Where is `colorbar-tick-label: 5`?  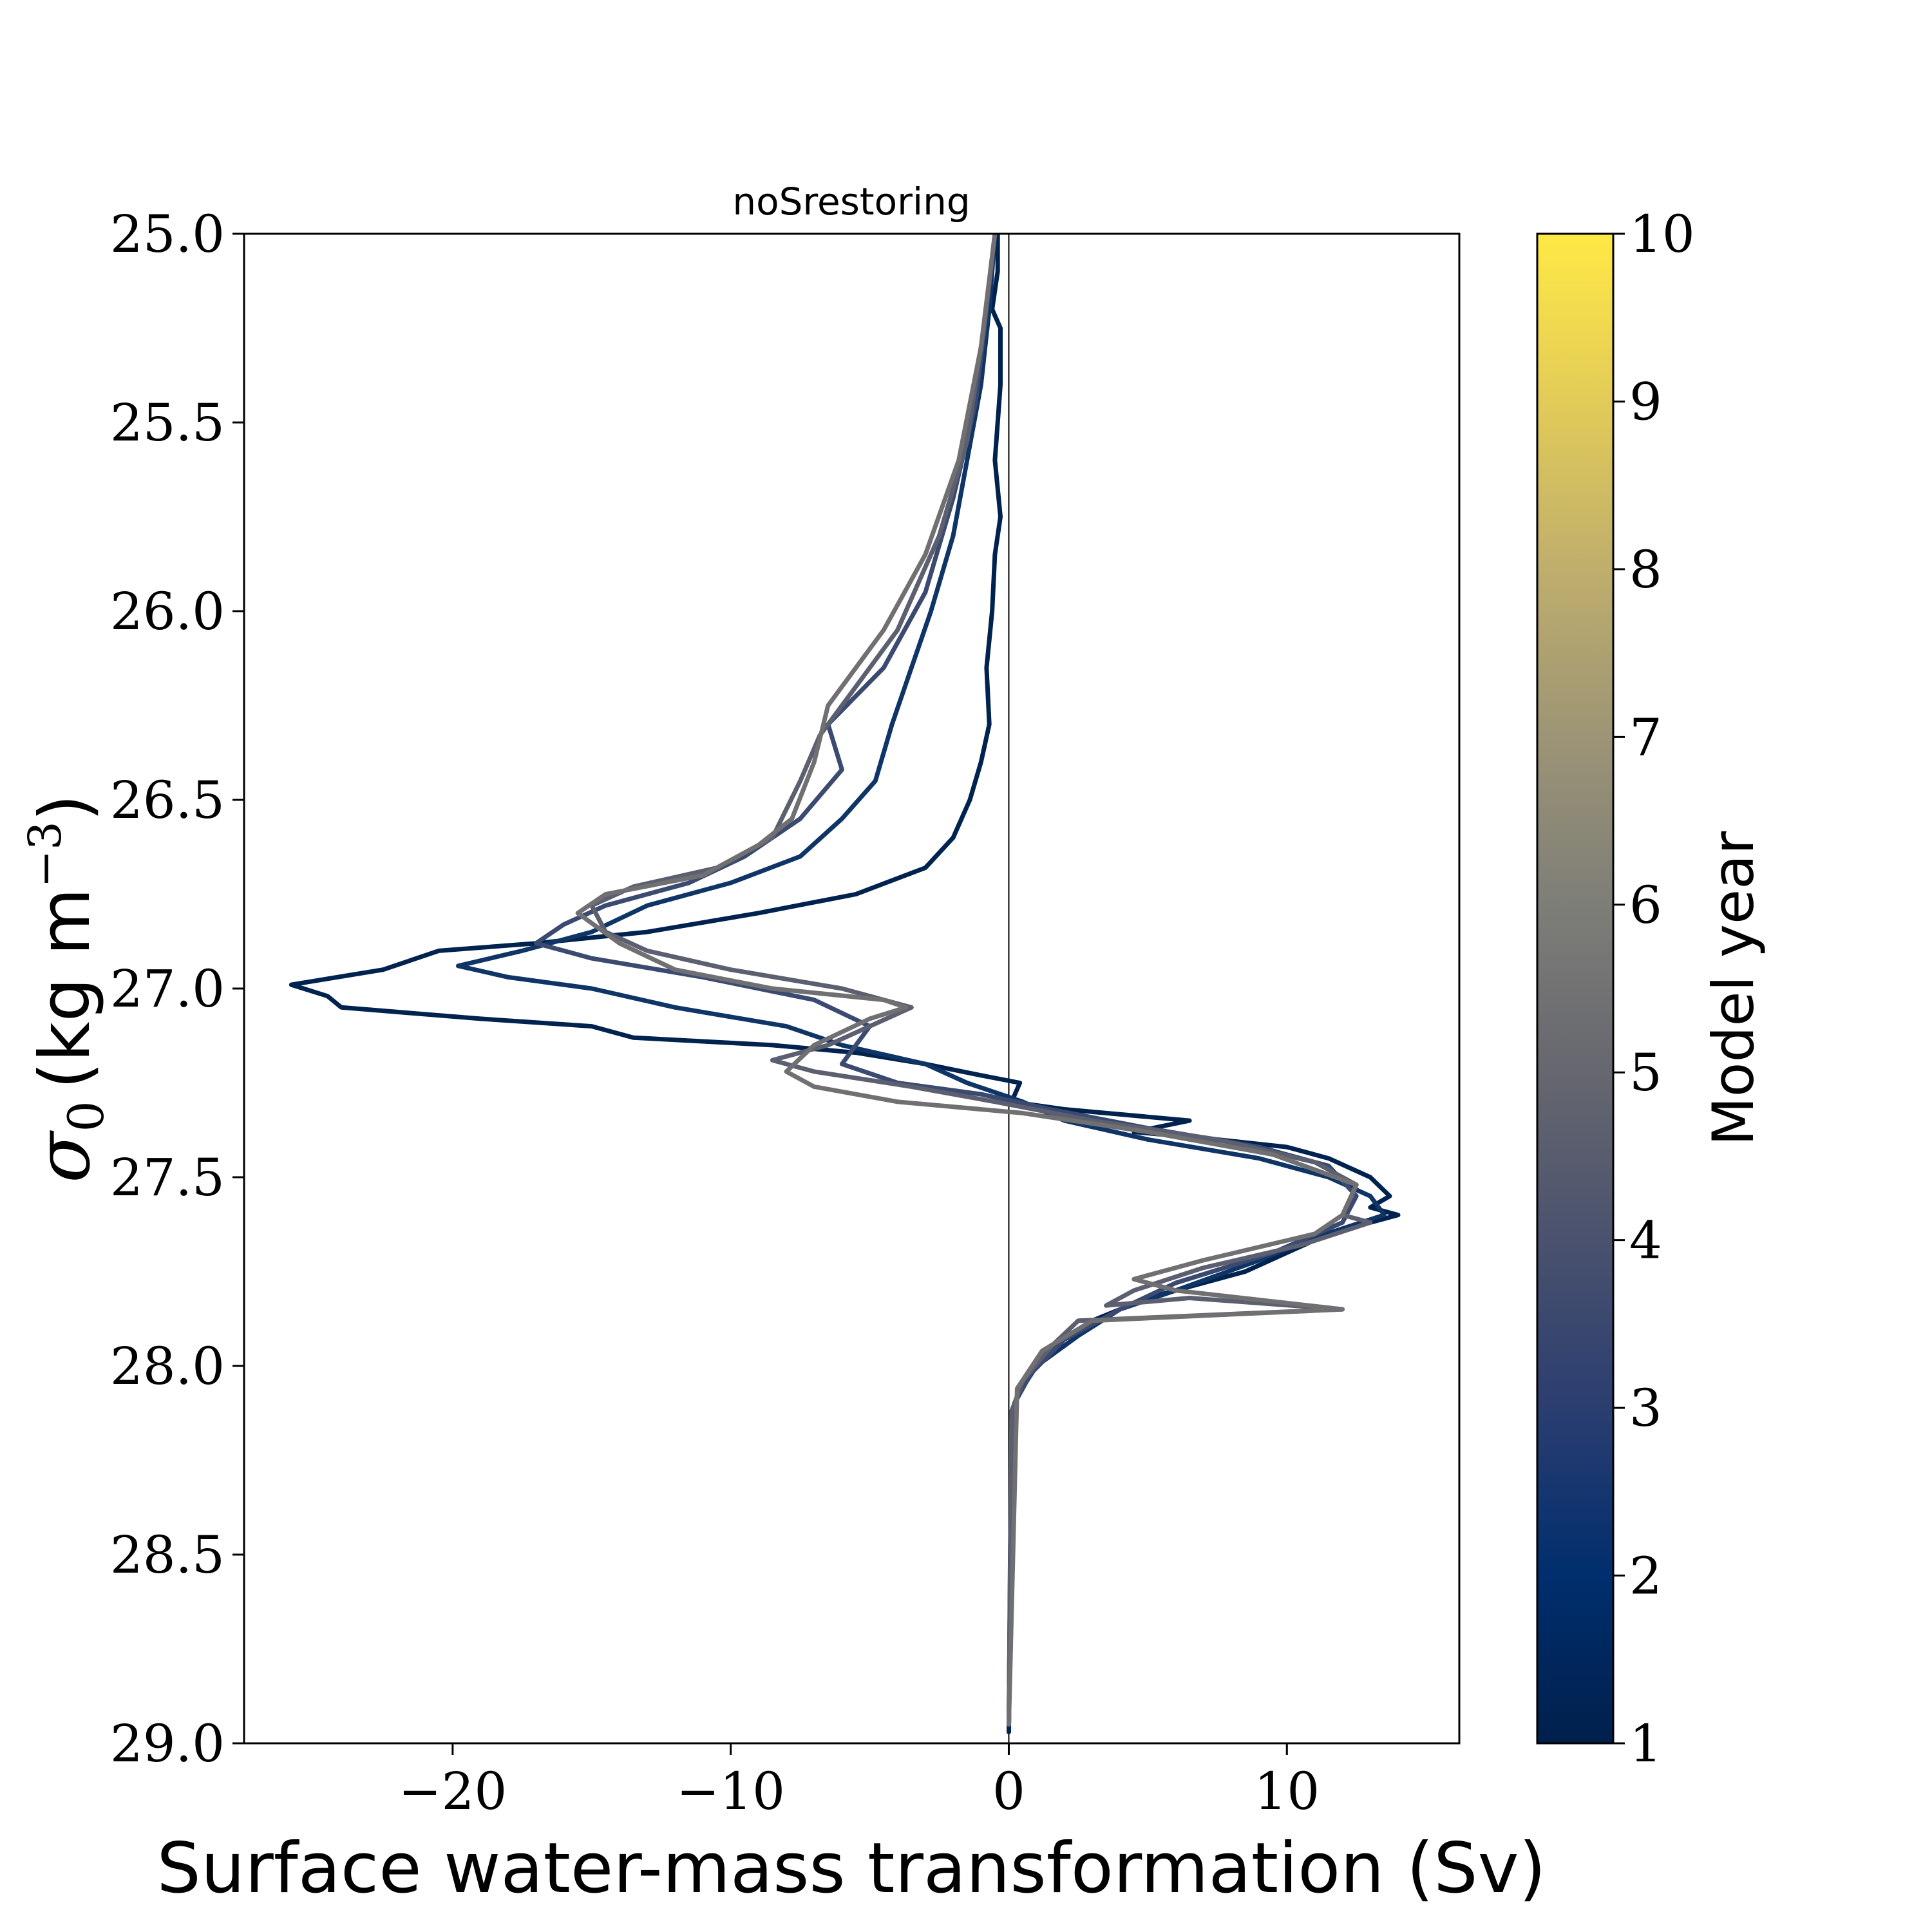
colorbar-tick-label: 5 is located at coordinates (1645, 1073).